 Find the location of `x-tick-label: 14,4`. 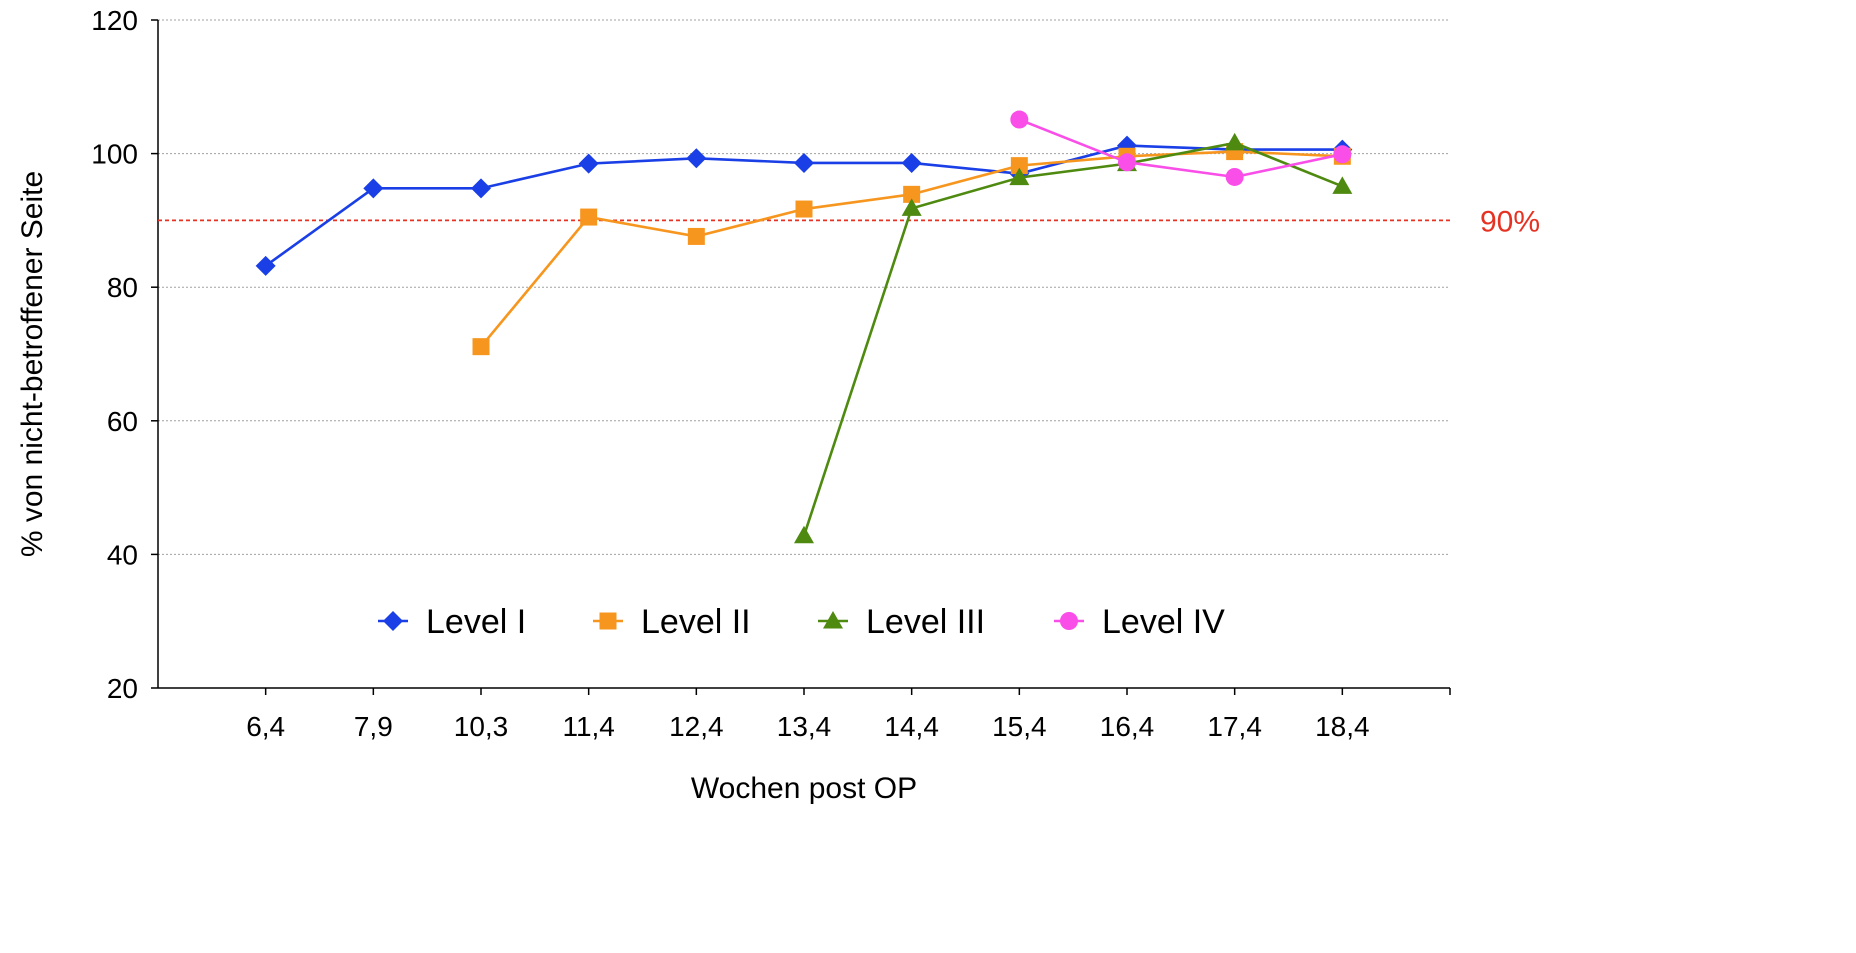

x-tick-label: 14,4 is located at coordinates (911, 726).